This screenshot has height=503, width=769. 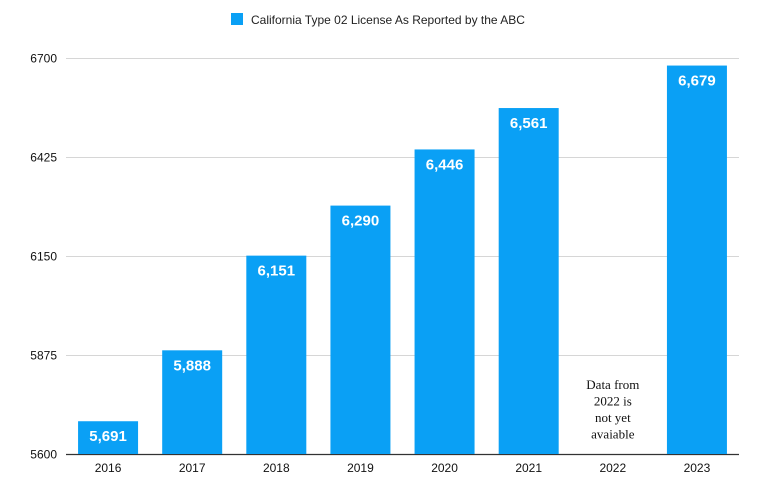 What do you see at coordinates (403, 468) in the screenshot?
I see `x-axis-ticks: 2016 2017 2018 2019 2020 2021 2022 2023` at bounding box center [403, 468].